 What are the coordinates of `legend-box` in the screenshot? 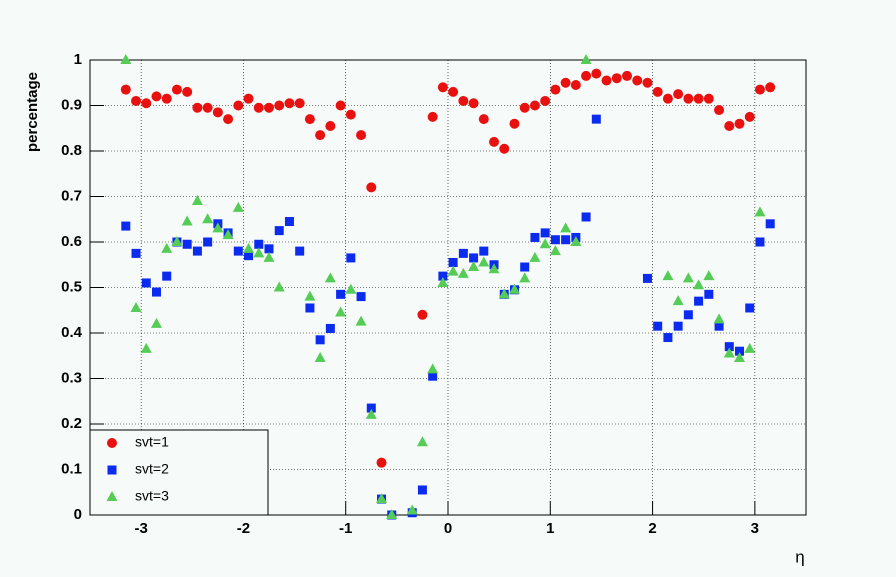 It's located at (179, 472).